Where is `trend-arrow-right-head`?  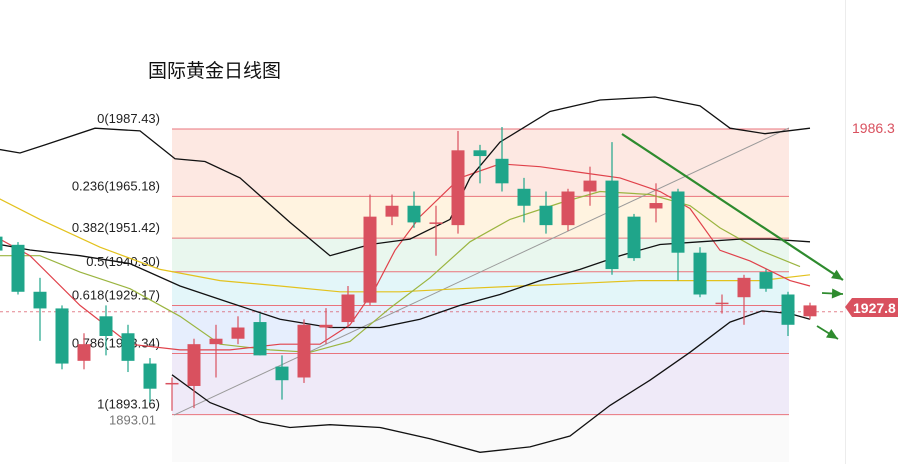
trend-arrow-right-head is located at coordinates (837, 293).